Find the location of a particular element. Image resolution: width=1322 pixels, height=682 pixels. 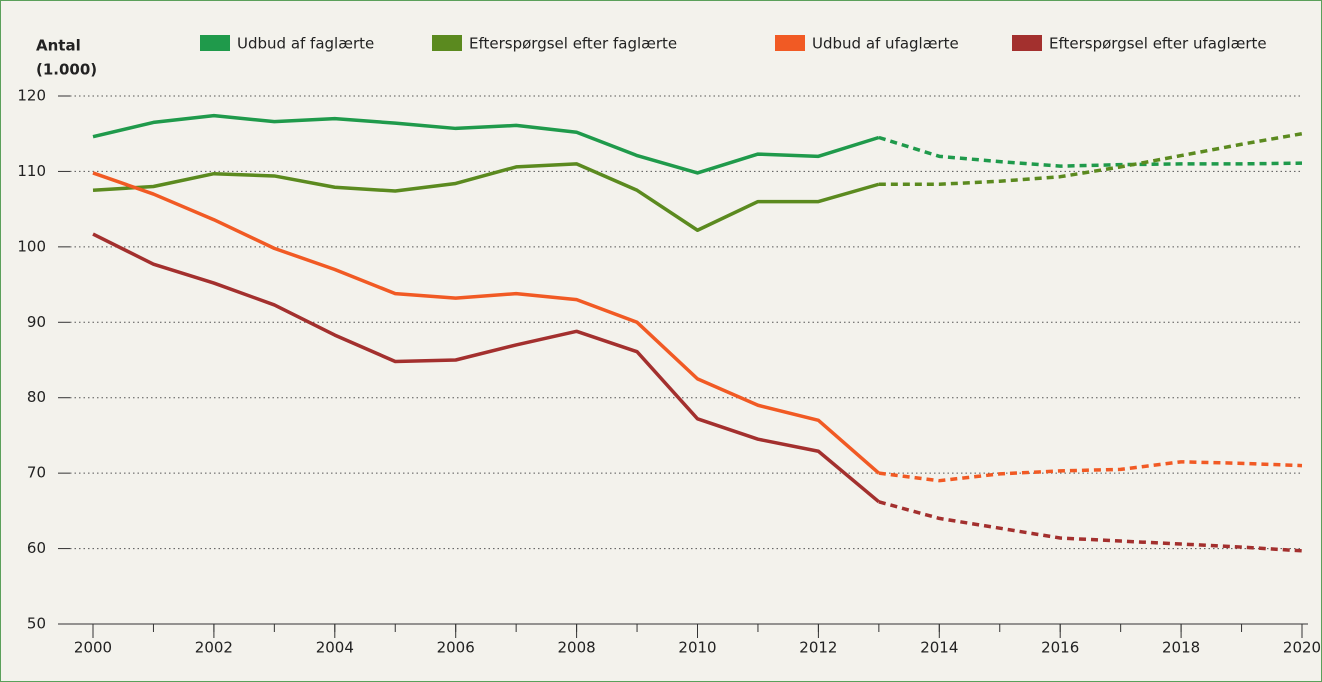

x-tick-label: 2018 is located at coordinates (1181, 648).